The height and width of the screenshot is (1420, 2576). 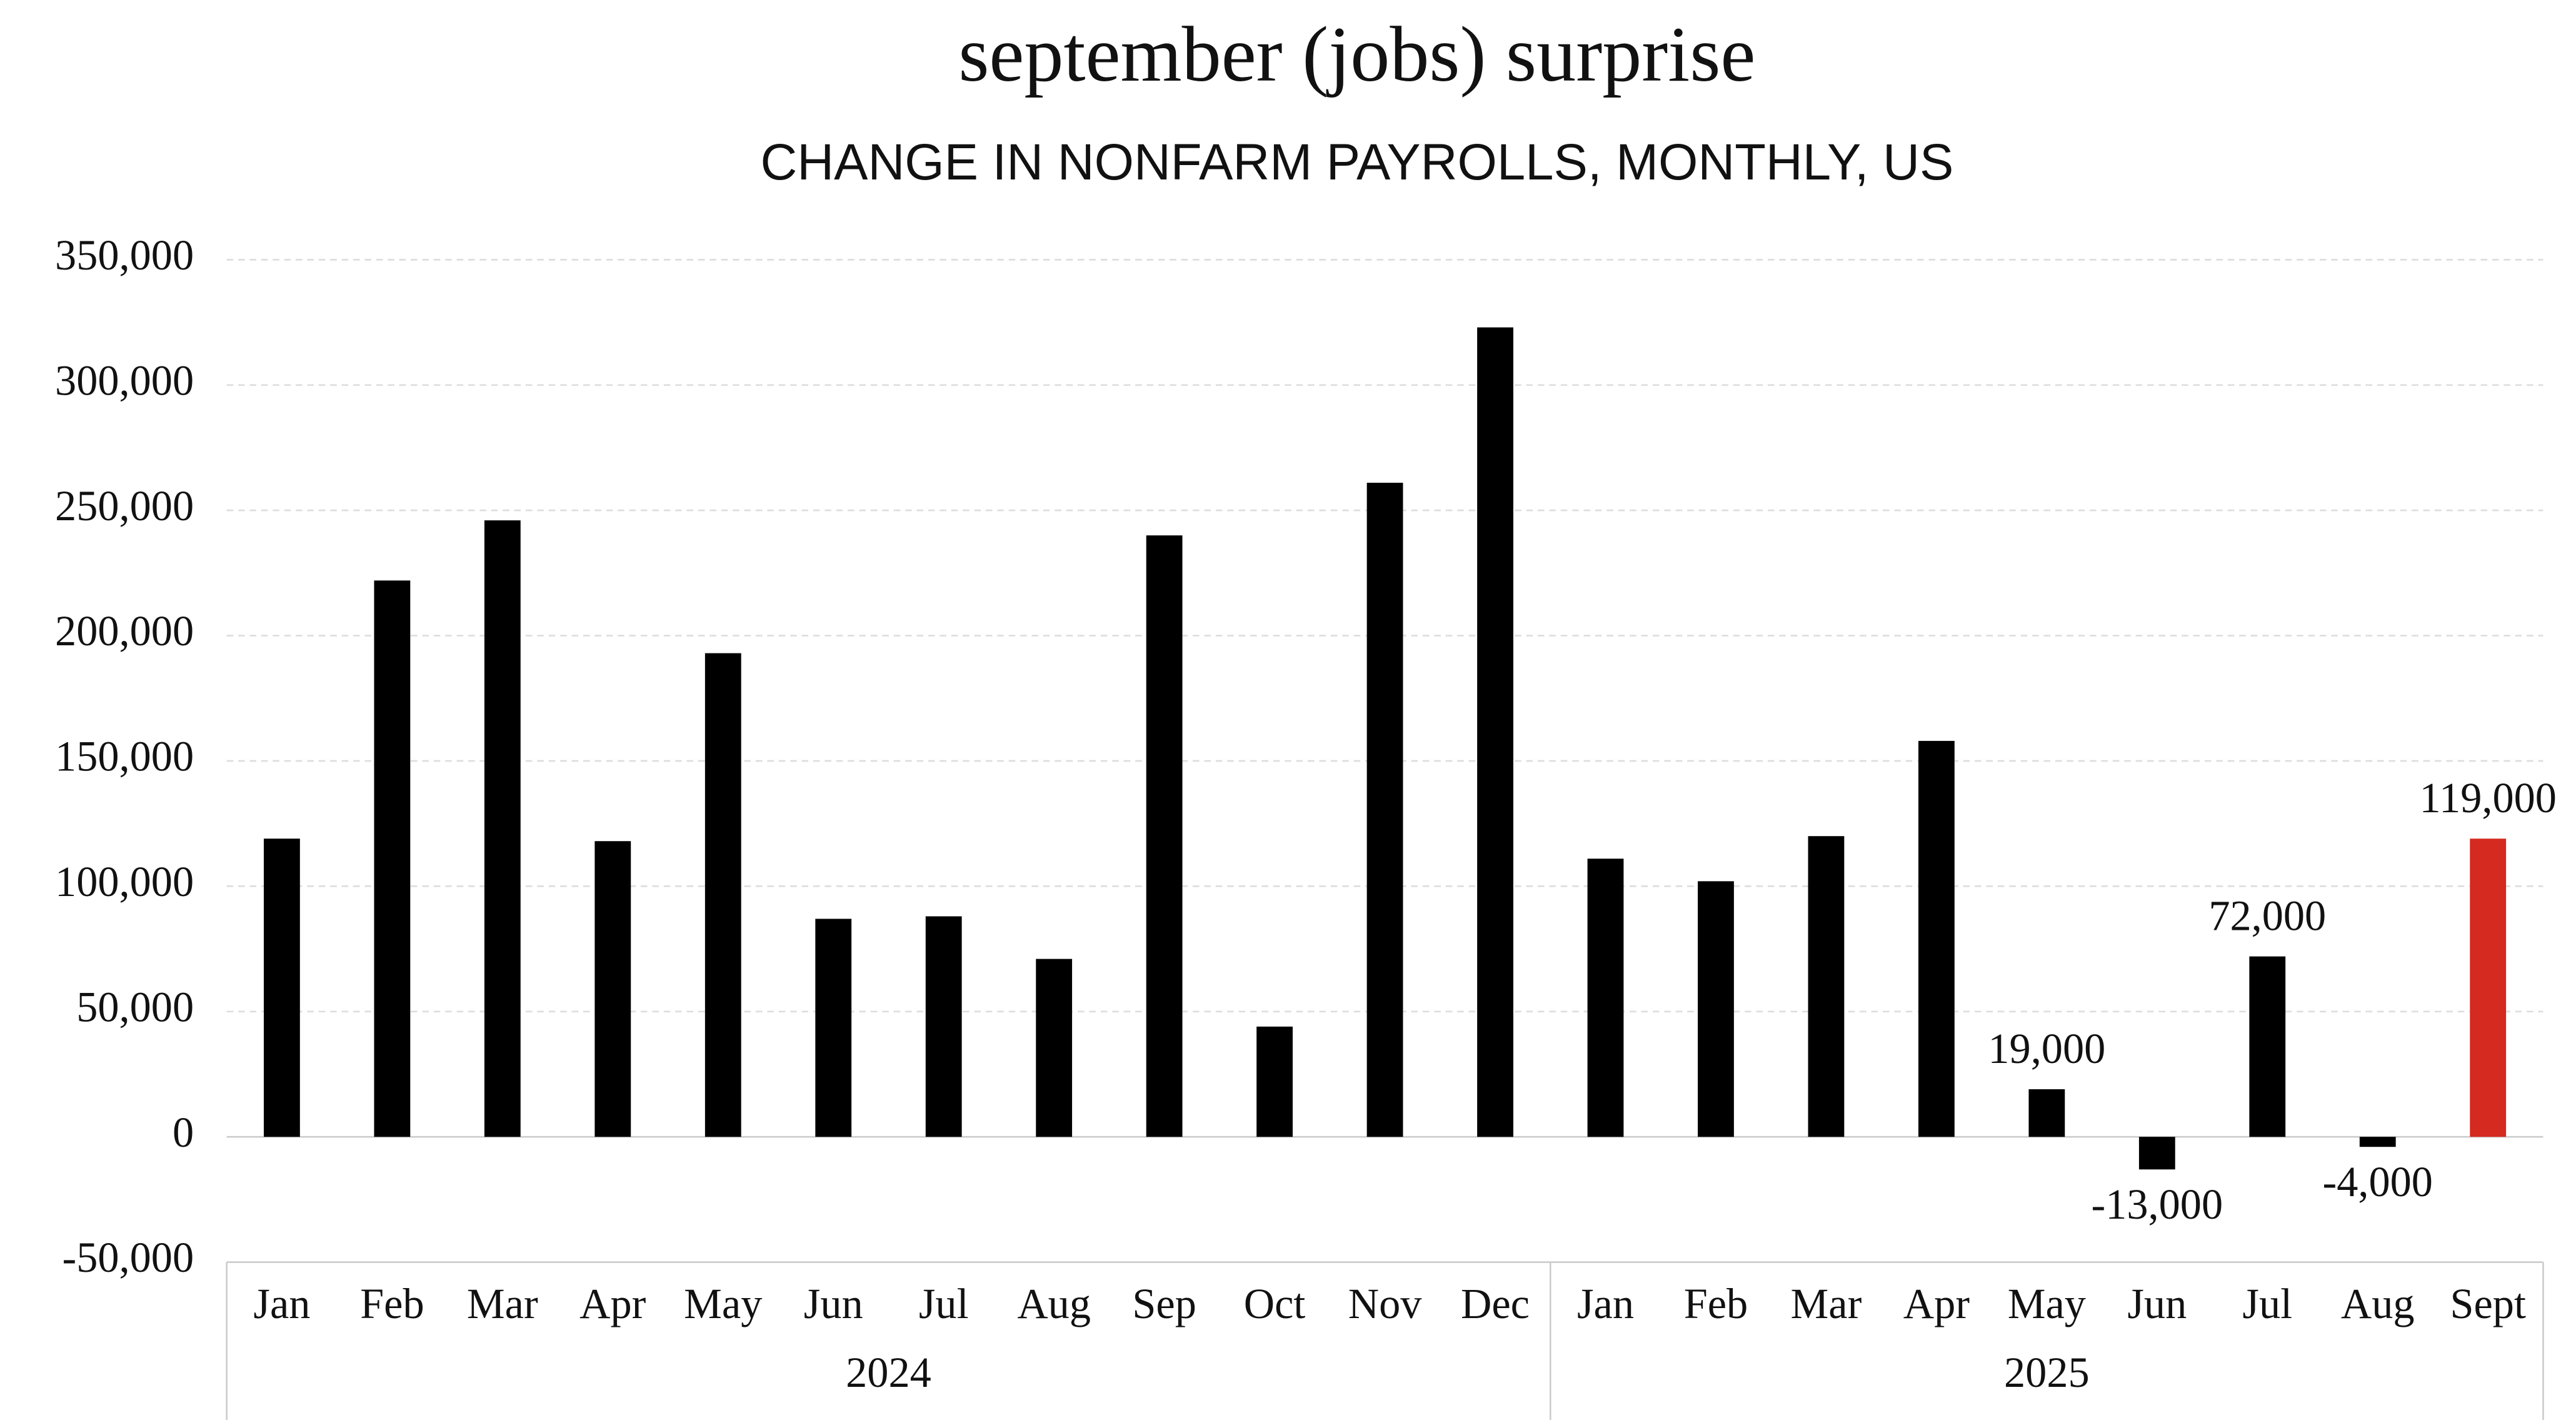 What do you see at coordinates (1275, 1303) in the screenshot?
I see `x-tick-label: Oct` at bounding box center [1275, 1303].